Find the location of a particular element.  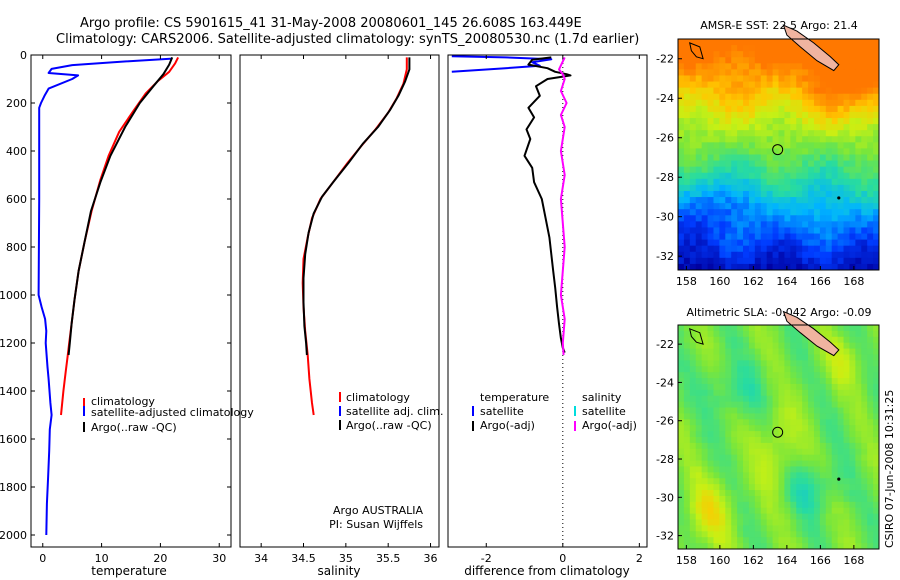

y-tick-label: -32 is located at coordinates (665, 536).